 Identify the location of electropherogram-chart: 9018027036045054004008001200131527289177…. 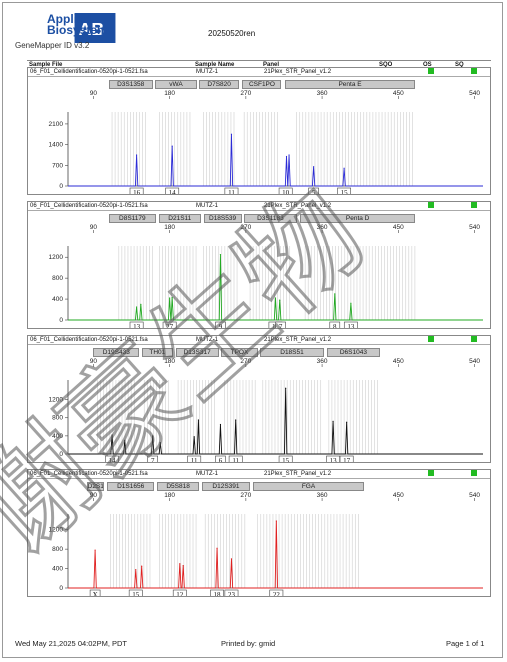
(266, 276).